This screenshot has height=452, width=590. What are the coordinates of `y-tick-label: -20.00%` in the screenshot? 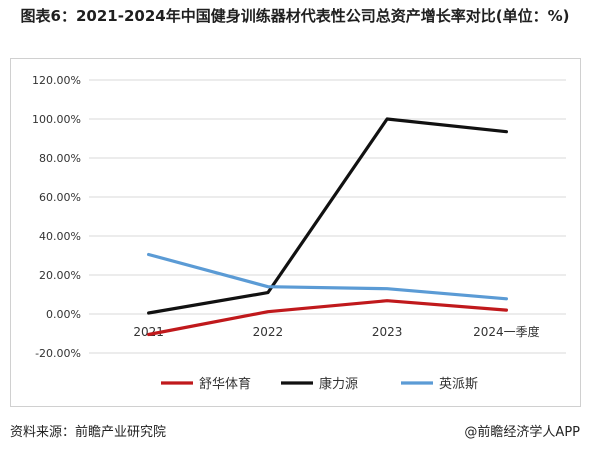 It's located at (58, 353).